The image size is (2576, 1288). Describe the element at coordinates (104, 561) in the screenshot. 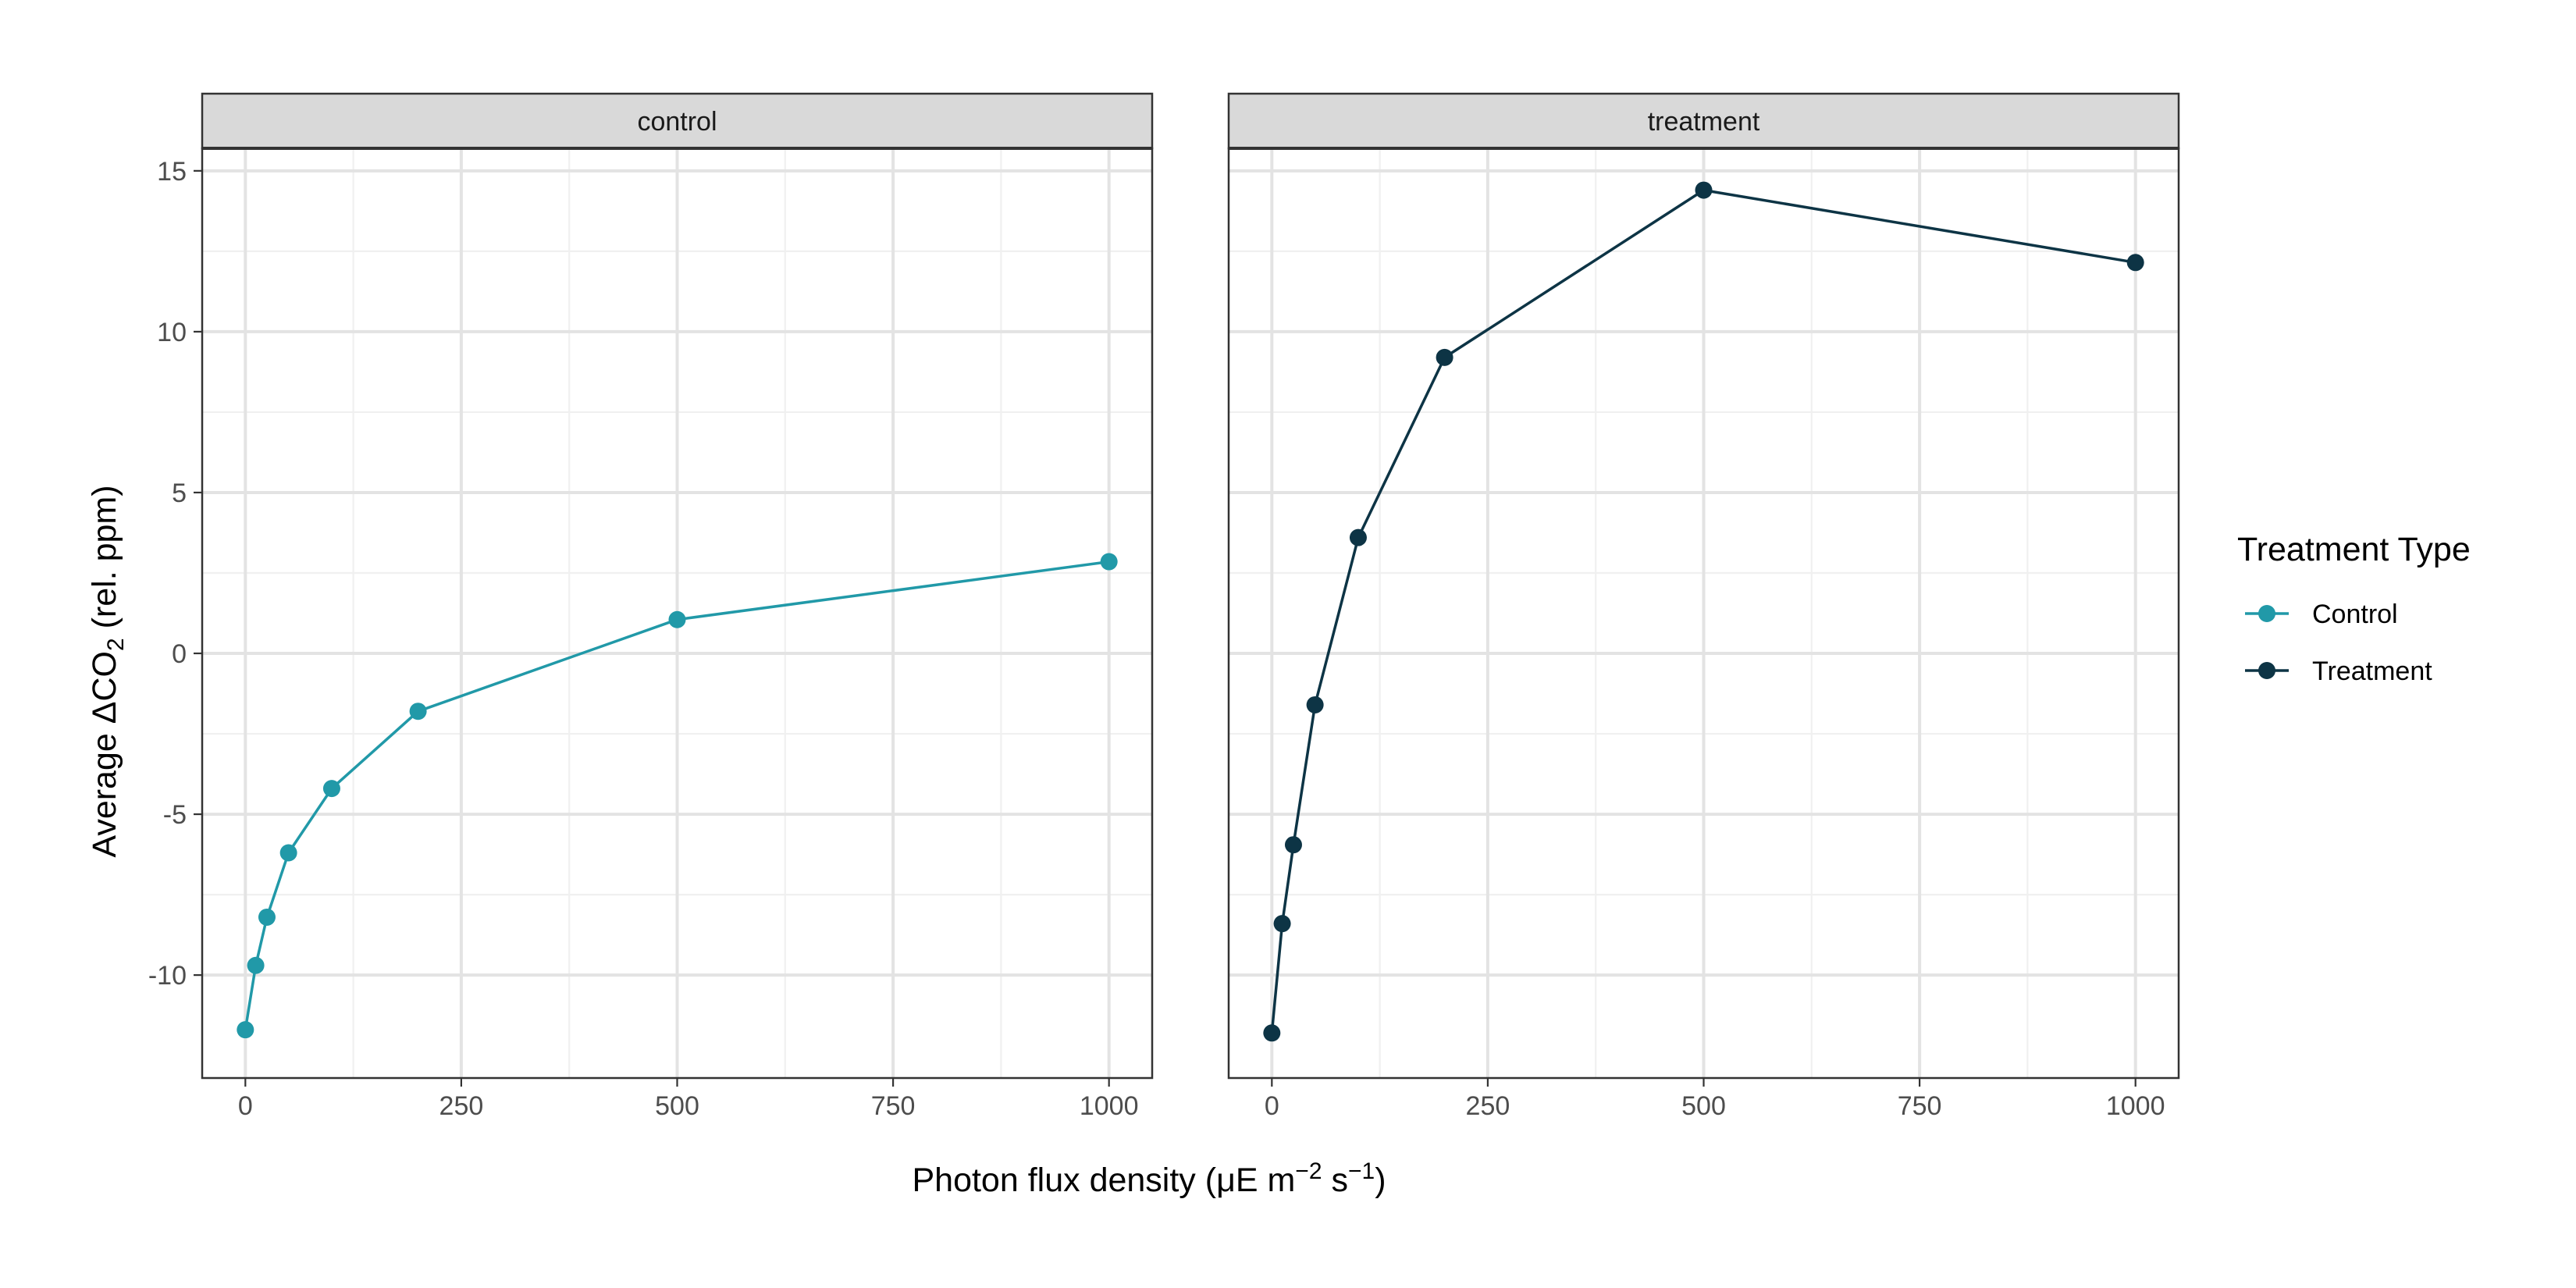

I see `y-axis-title-end: (rel. ppm)` at that location.